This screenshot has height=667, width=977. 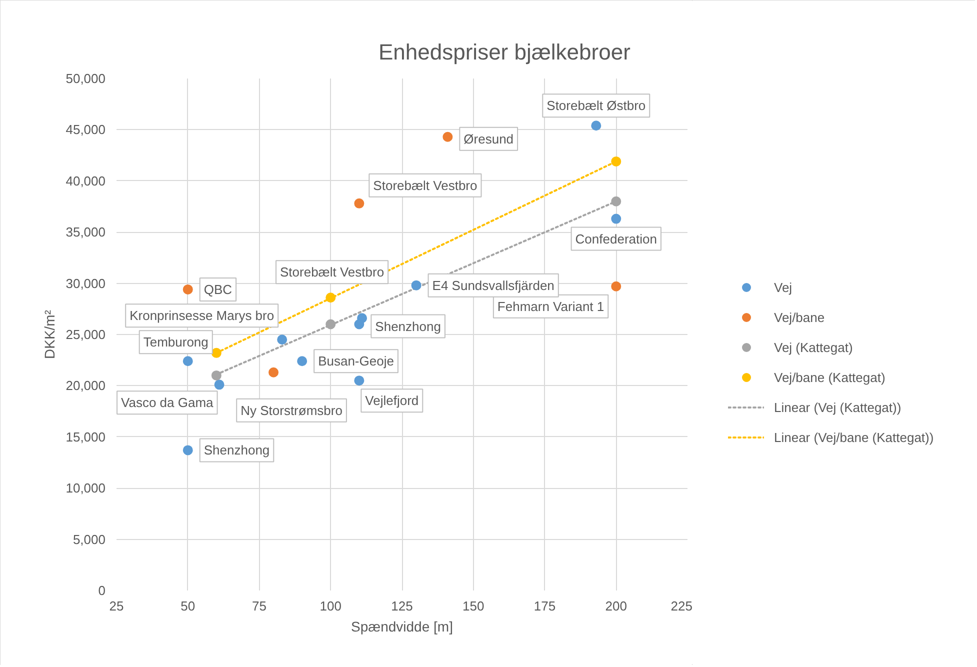 What do you see at coordinates (86, 78) in the screenshot?
I see `y-tick-label: 50,000` at bounding box center [86, 78].